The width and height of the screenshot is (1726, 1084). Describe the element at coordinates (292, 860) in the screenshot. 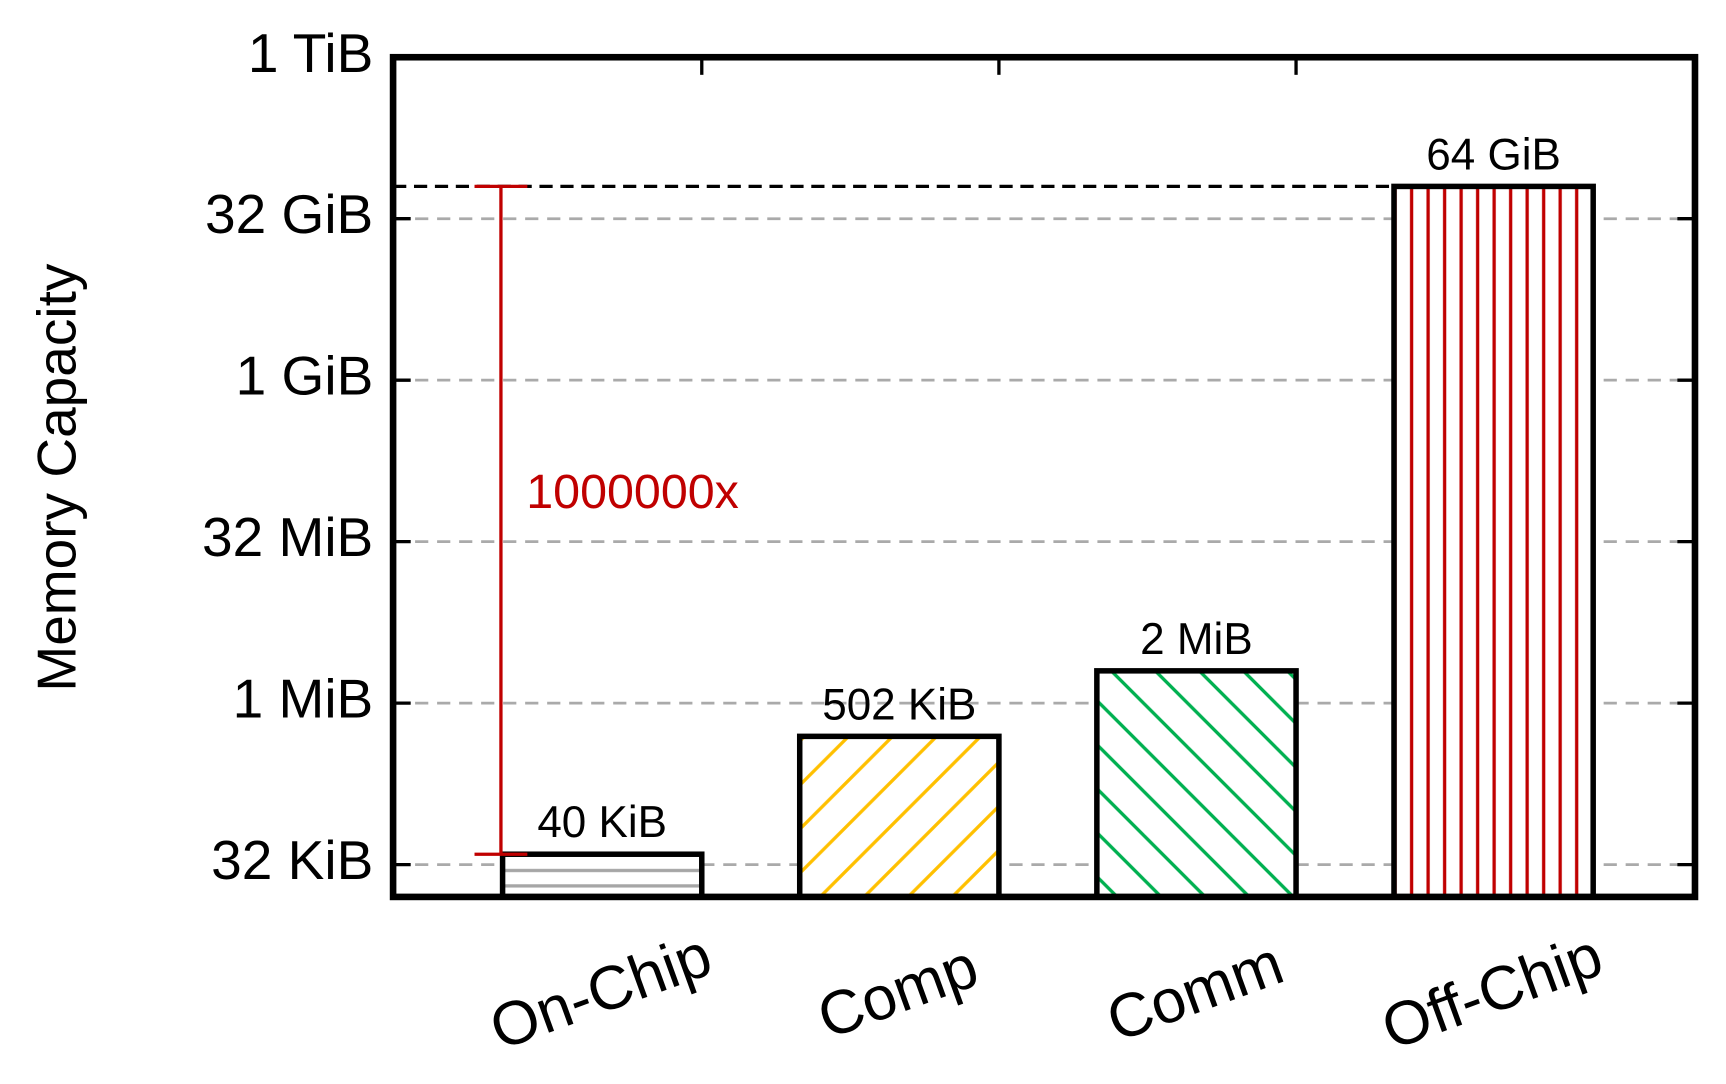

I see `y-tick-label: 32 KiB` at that location.